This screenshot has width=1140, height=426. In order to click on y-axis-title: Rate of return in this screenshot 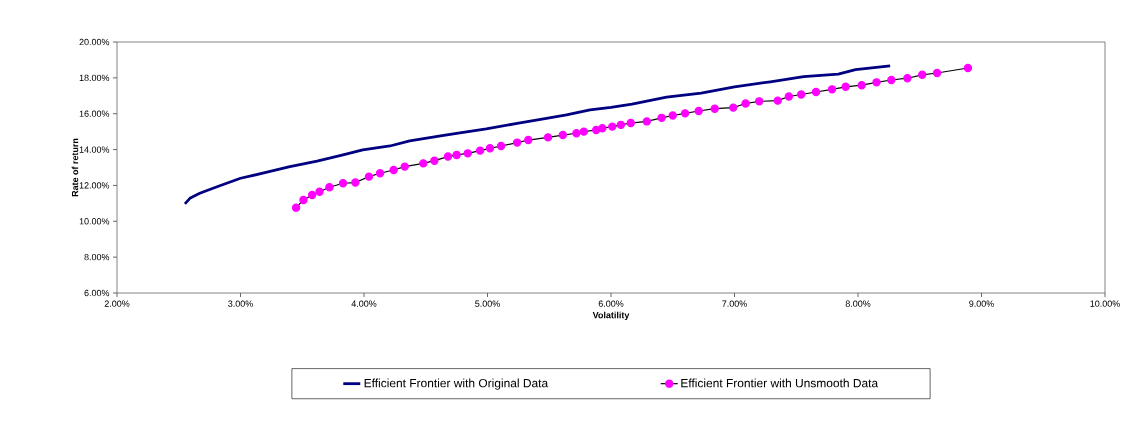, I will do `click(75, 167)`.